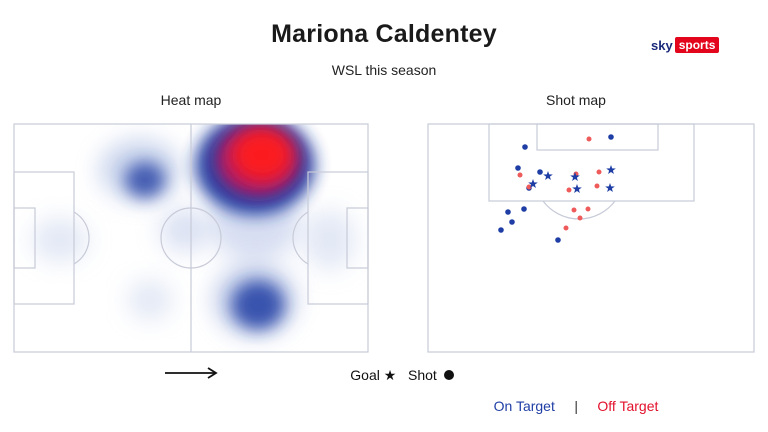  Describe the element at coordinates (390, 375) in the screenshot. I see `star-icon: ★` at that location.